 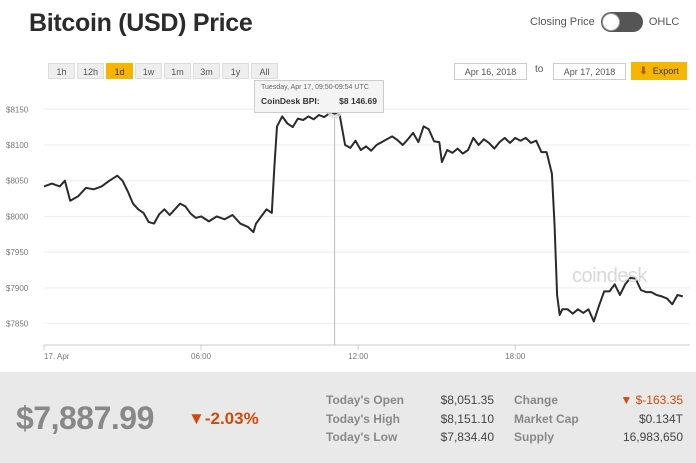 What do you see at coordinates (17, 324) in the screenshot?
I see `y-tick-label: $7850` at bounding box center [17, 324].